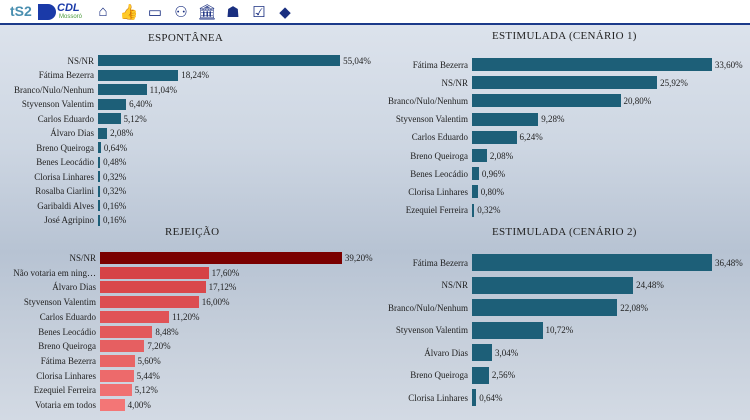 The height and width of the screenshot is (420, 750). Describe the element at coordinates (222, 287) in the screenshot. I see `value-label: 17,12%` at that location.